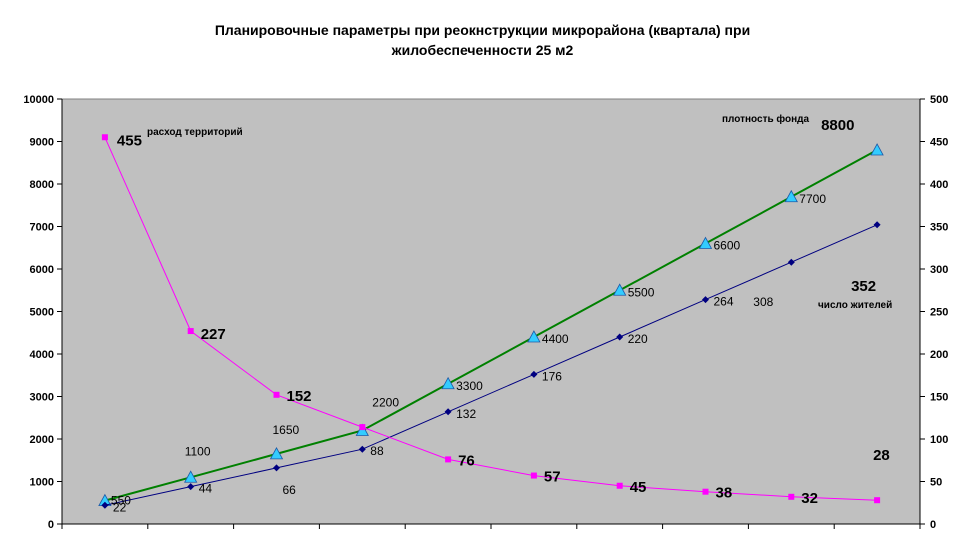  What do you see at coordinates (377, 451) in the screenshot?
I see `data-label-residents: 88` at bounding box center [377, 451].